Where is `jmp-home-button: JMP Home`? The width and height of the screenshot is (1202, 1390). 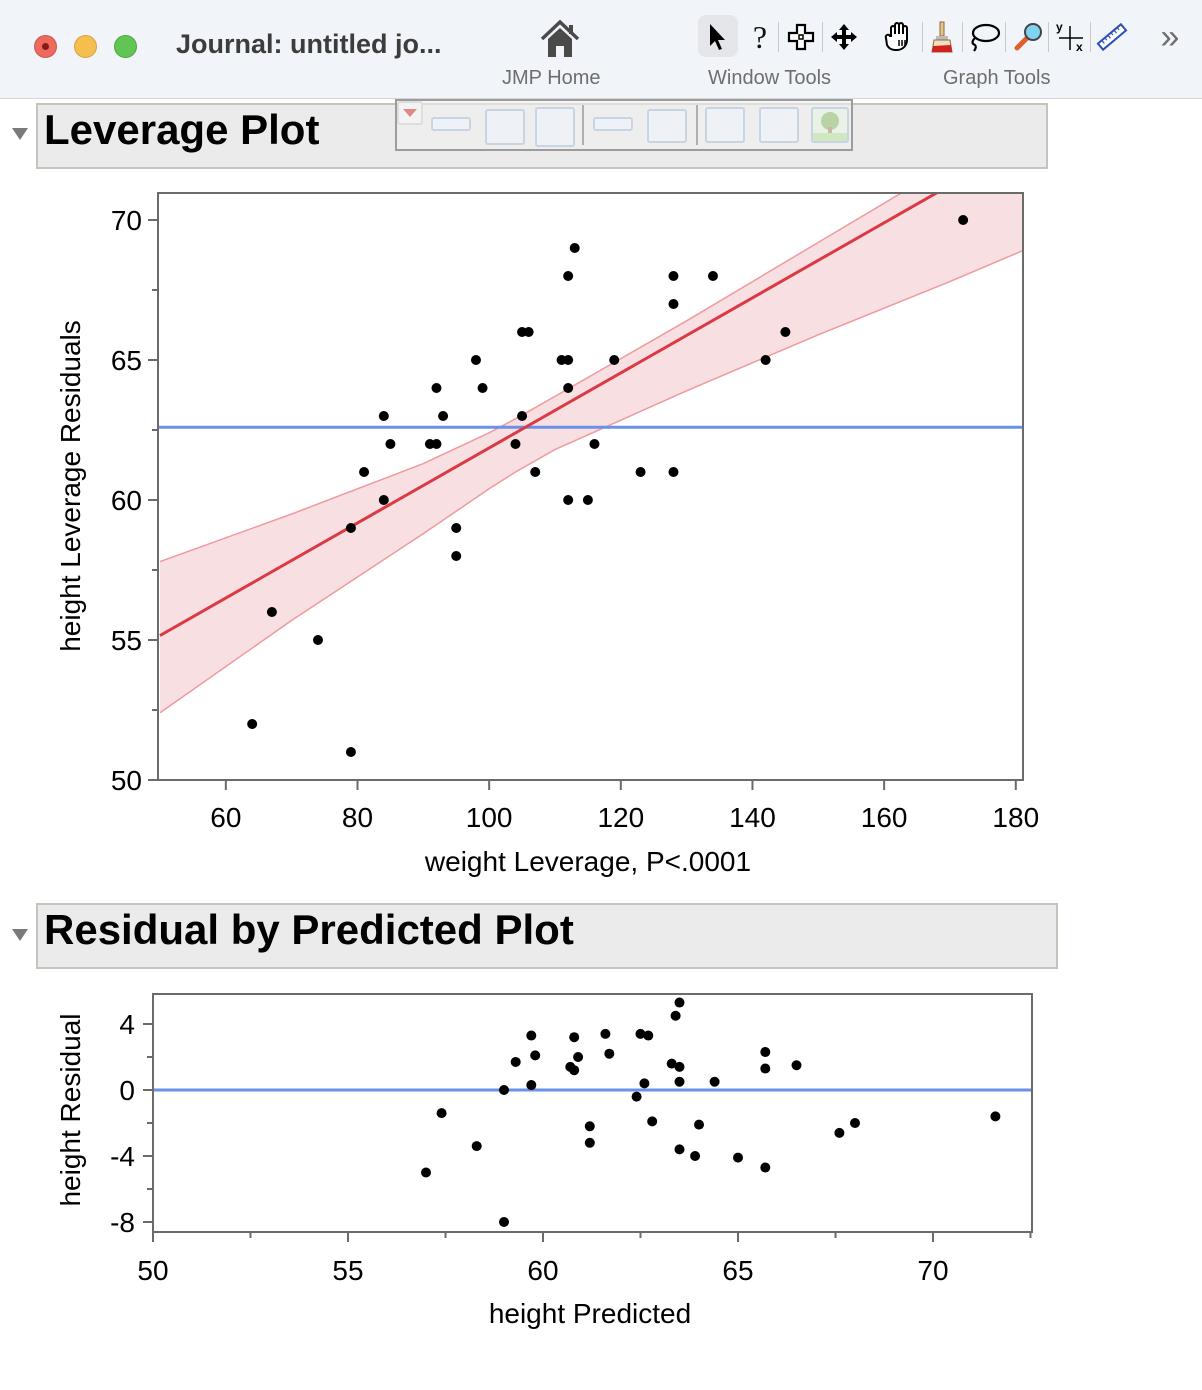
jmp-home-button: JMP Home is located at coordinates (559, 52).